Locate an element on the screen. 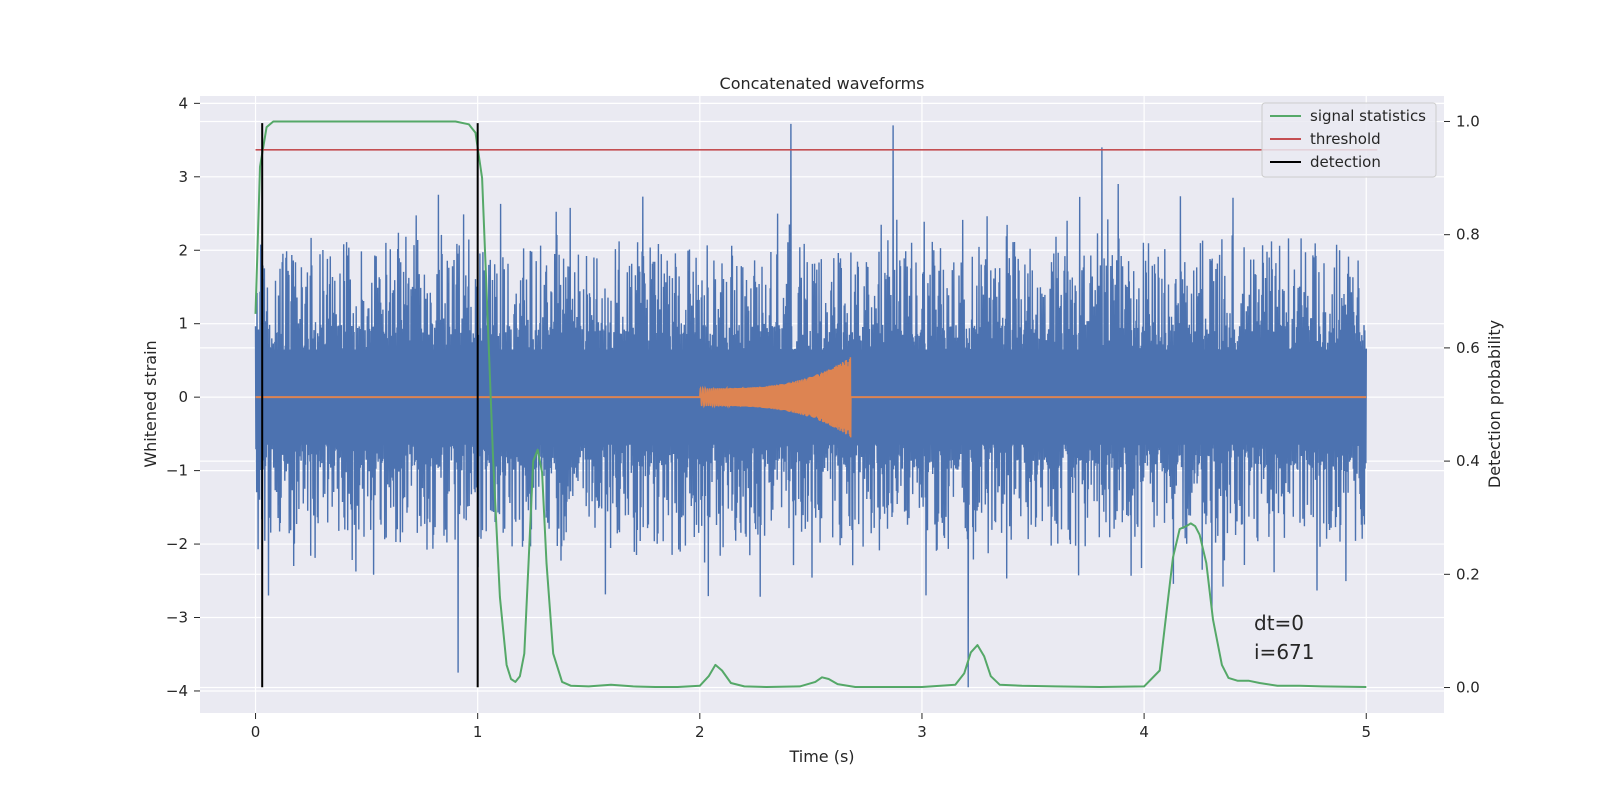 Image resolution: width=1600 pixels, height=800 pixels. template-chirp is located at coordinates (775, 397).